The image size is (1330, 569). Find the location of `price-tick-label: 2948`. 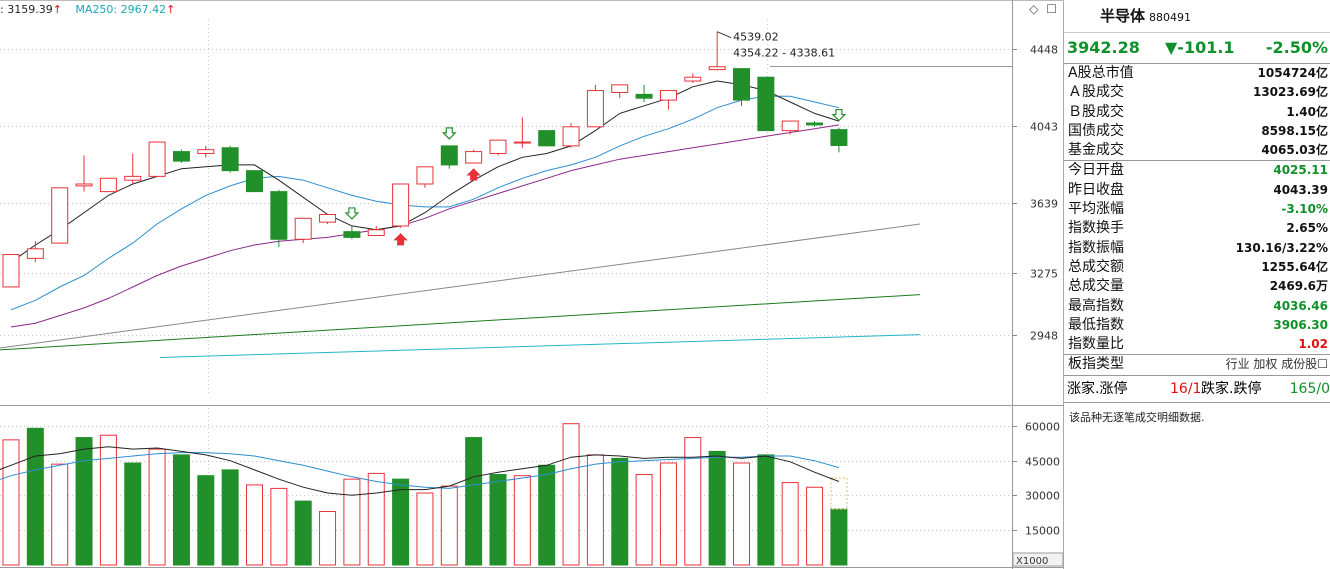

price-tick-label: 2948 is located at coordinates (1044, 336).